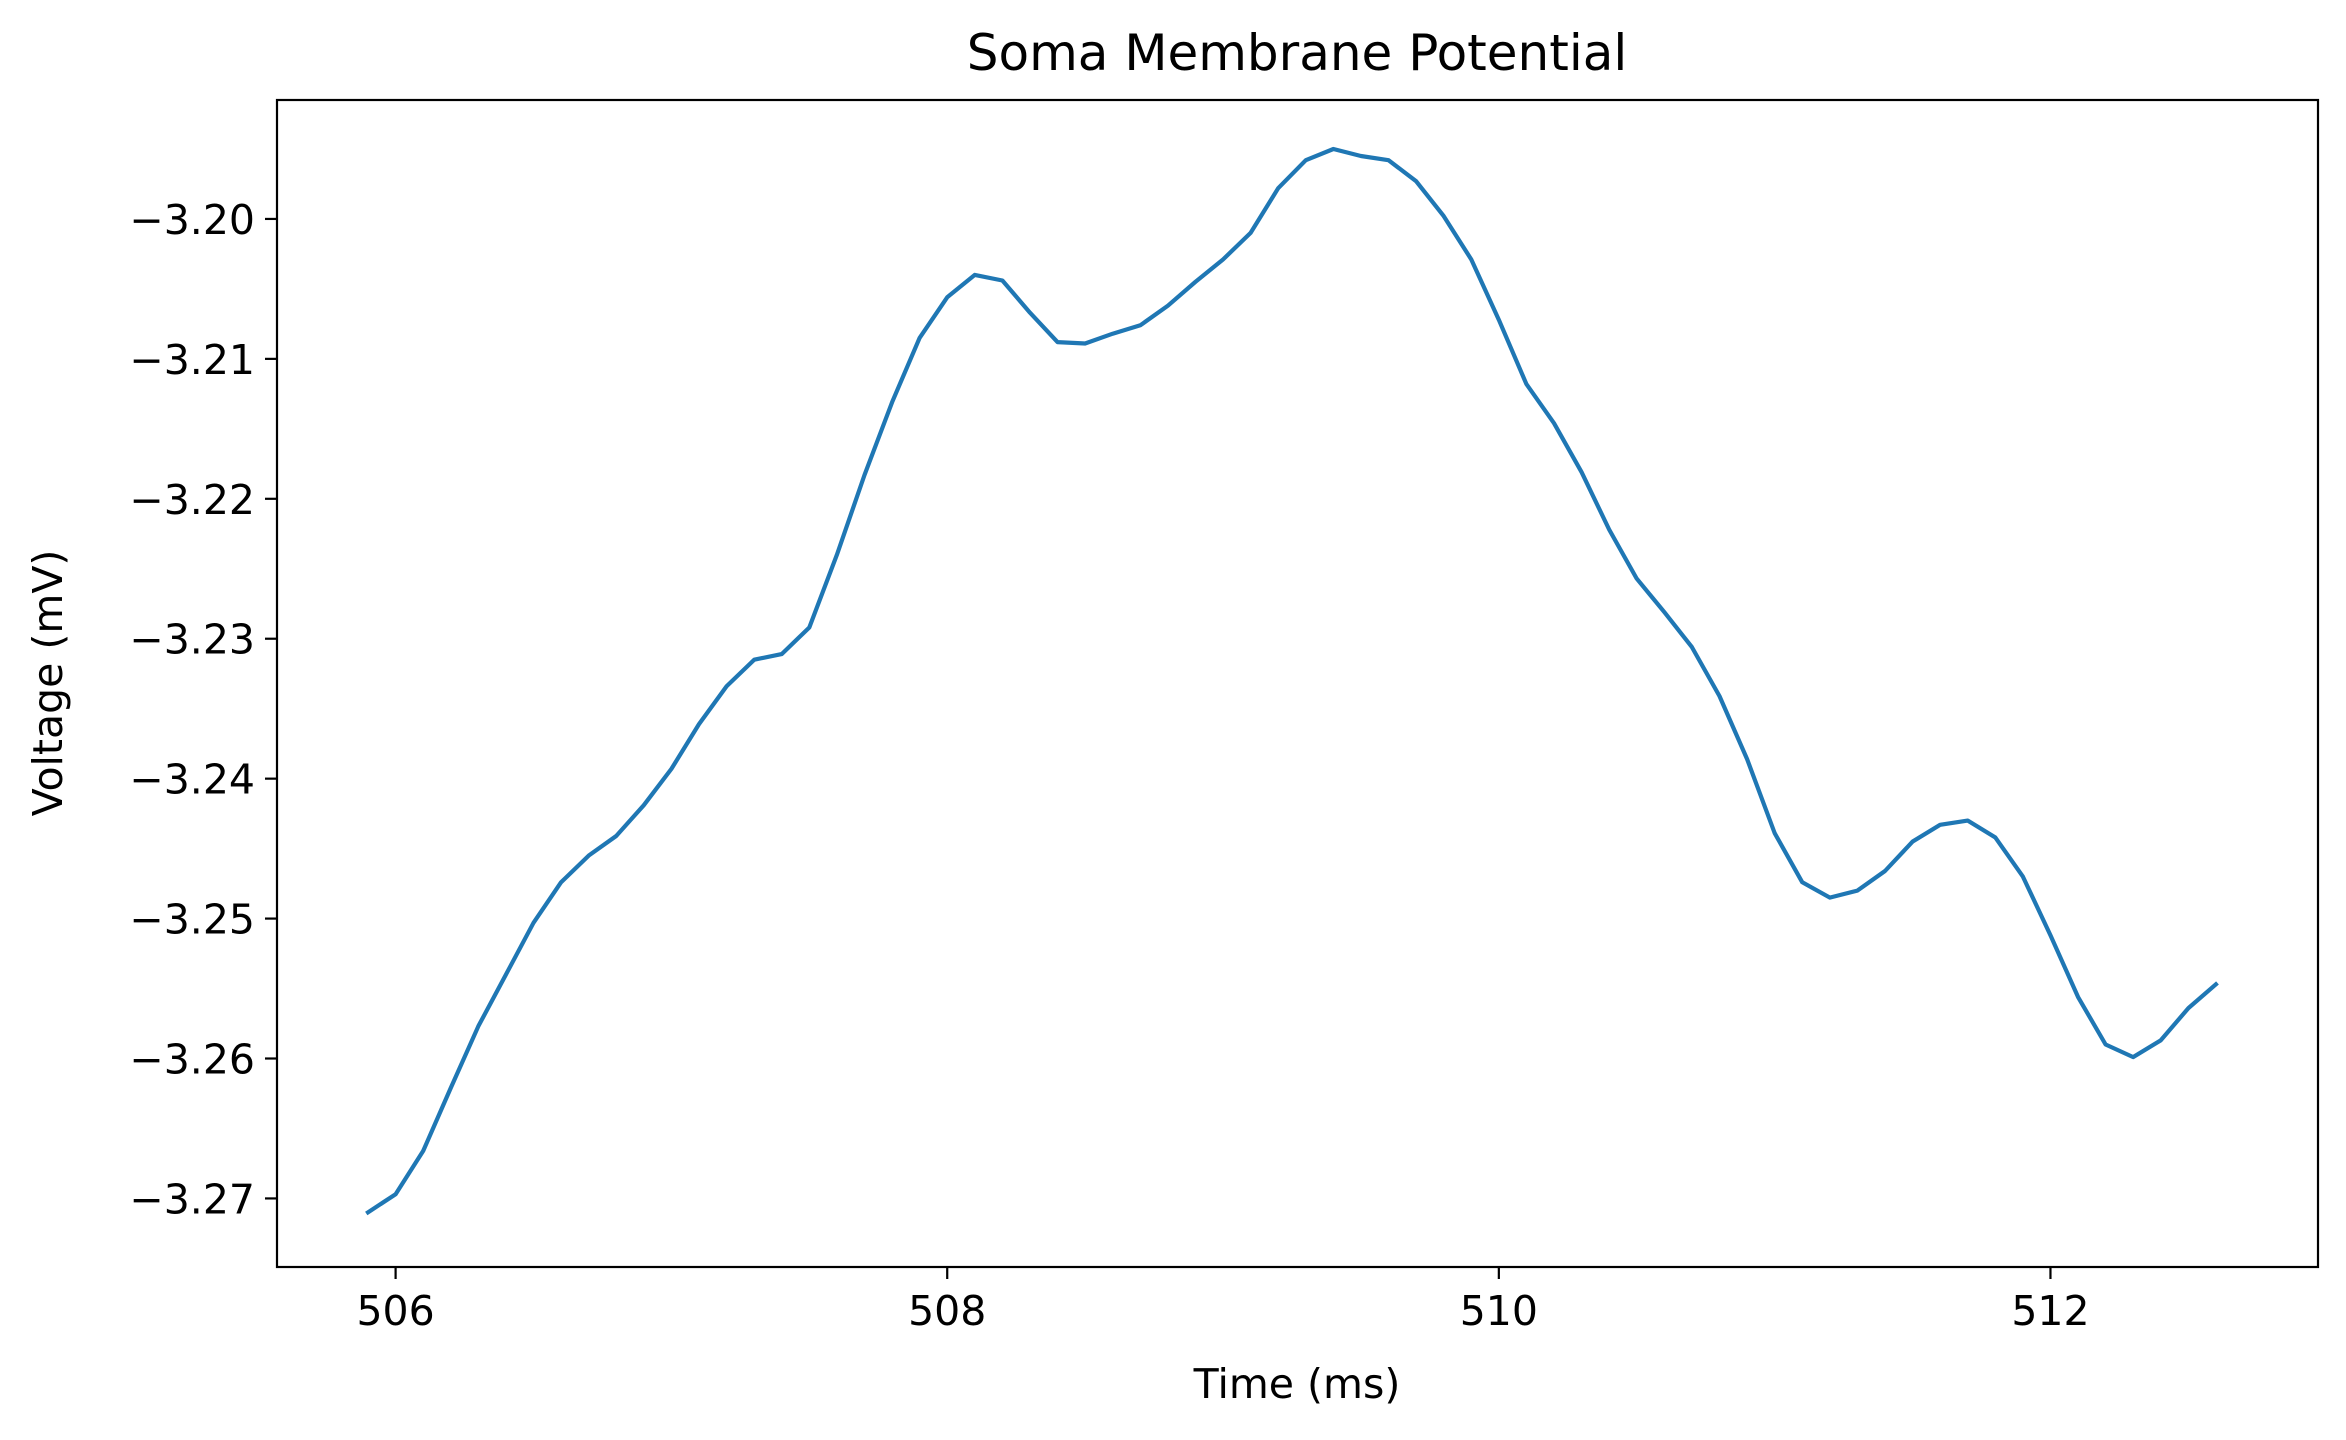 The height and width of the screenshot is (1440, 2346). Describe the element at coordinates (192, 920) in the screenshot. I see `y-tick-label: −3.25` at that location.